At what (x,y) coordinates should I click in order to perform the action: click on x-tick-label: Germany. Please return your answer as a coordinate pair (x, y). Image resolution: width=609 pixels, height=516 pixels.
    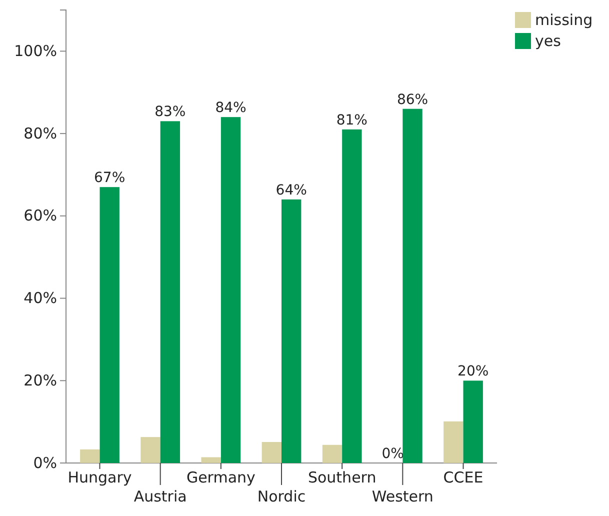
    Looking at the image, I should click on (221, 477).